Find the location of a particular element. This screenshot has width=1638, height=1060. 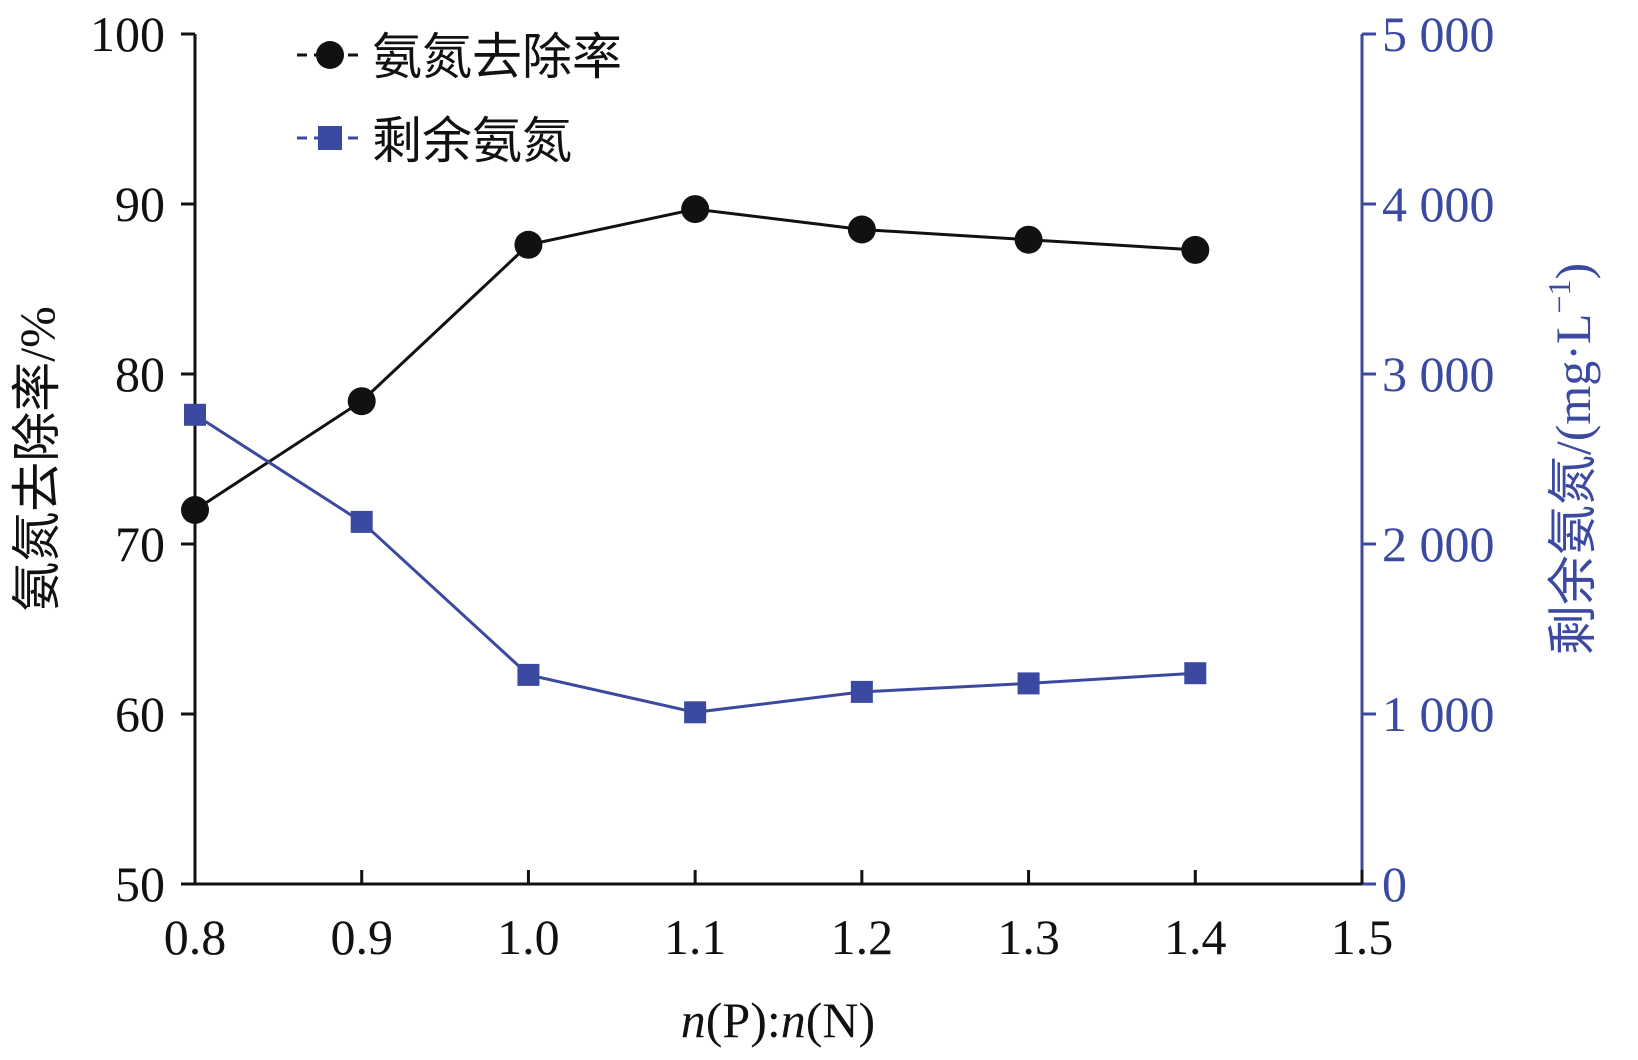

right-axis-label-main: 剩余氨氮/(mg·L is located at coordinates (1573, 485).